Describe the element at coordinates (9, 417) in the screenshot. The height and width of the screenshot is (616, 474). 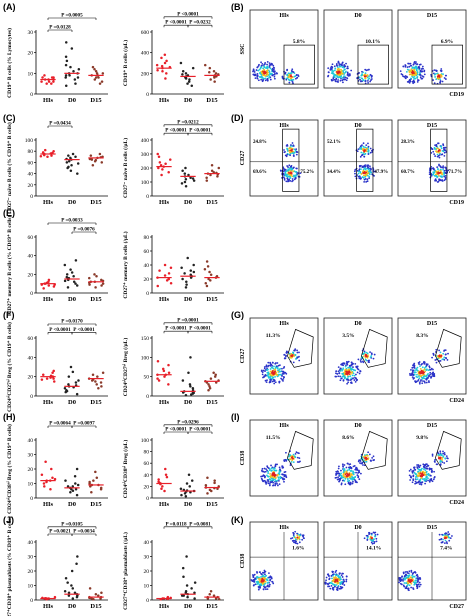
I see `panel-label-h: (H)` at that location.